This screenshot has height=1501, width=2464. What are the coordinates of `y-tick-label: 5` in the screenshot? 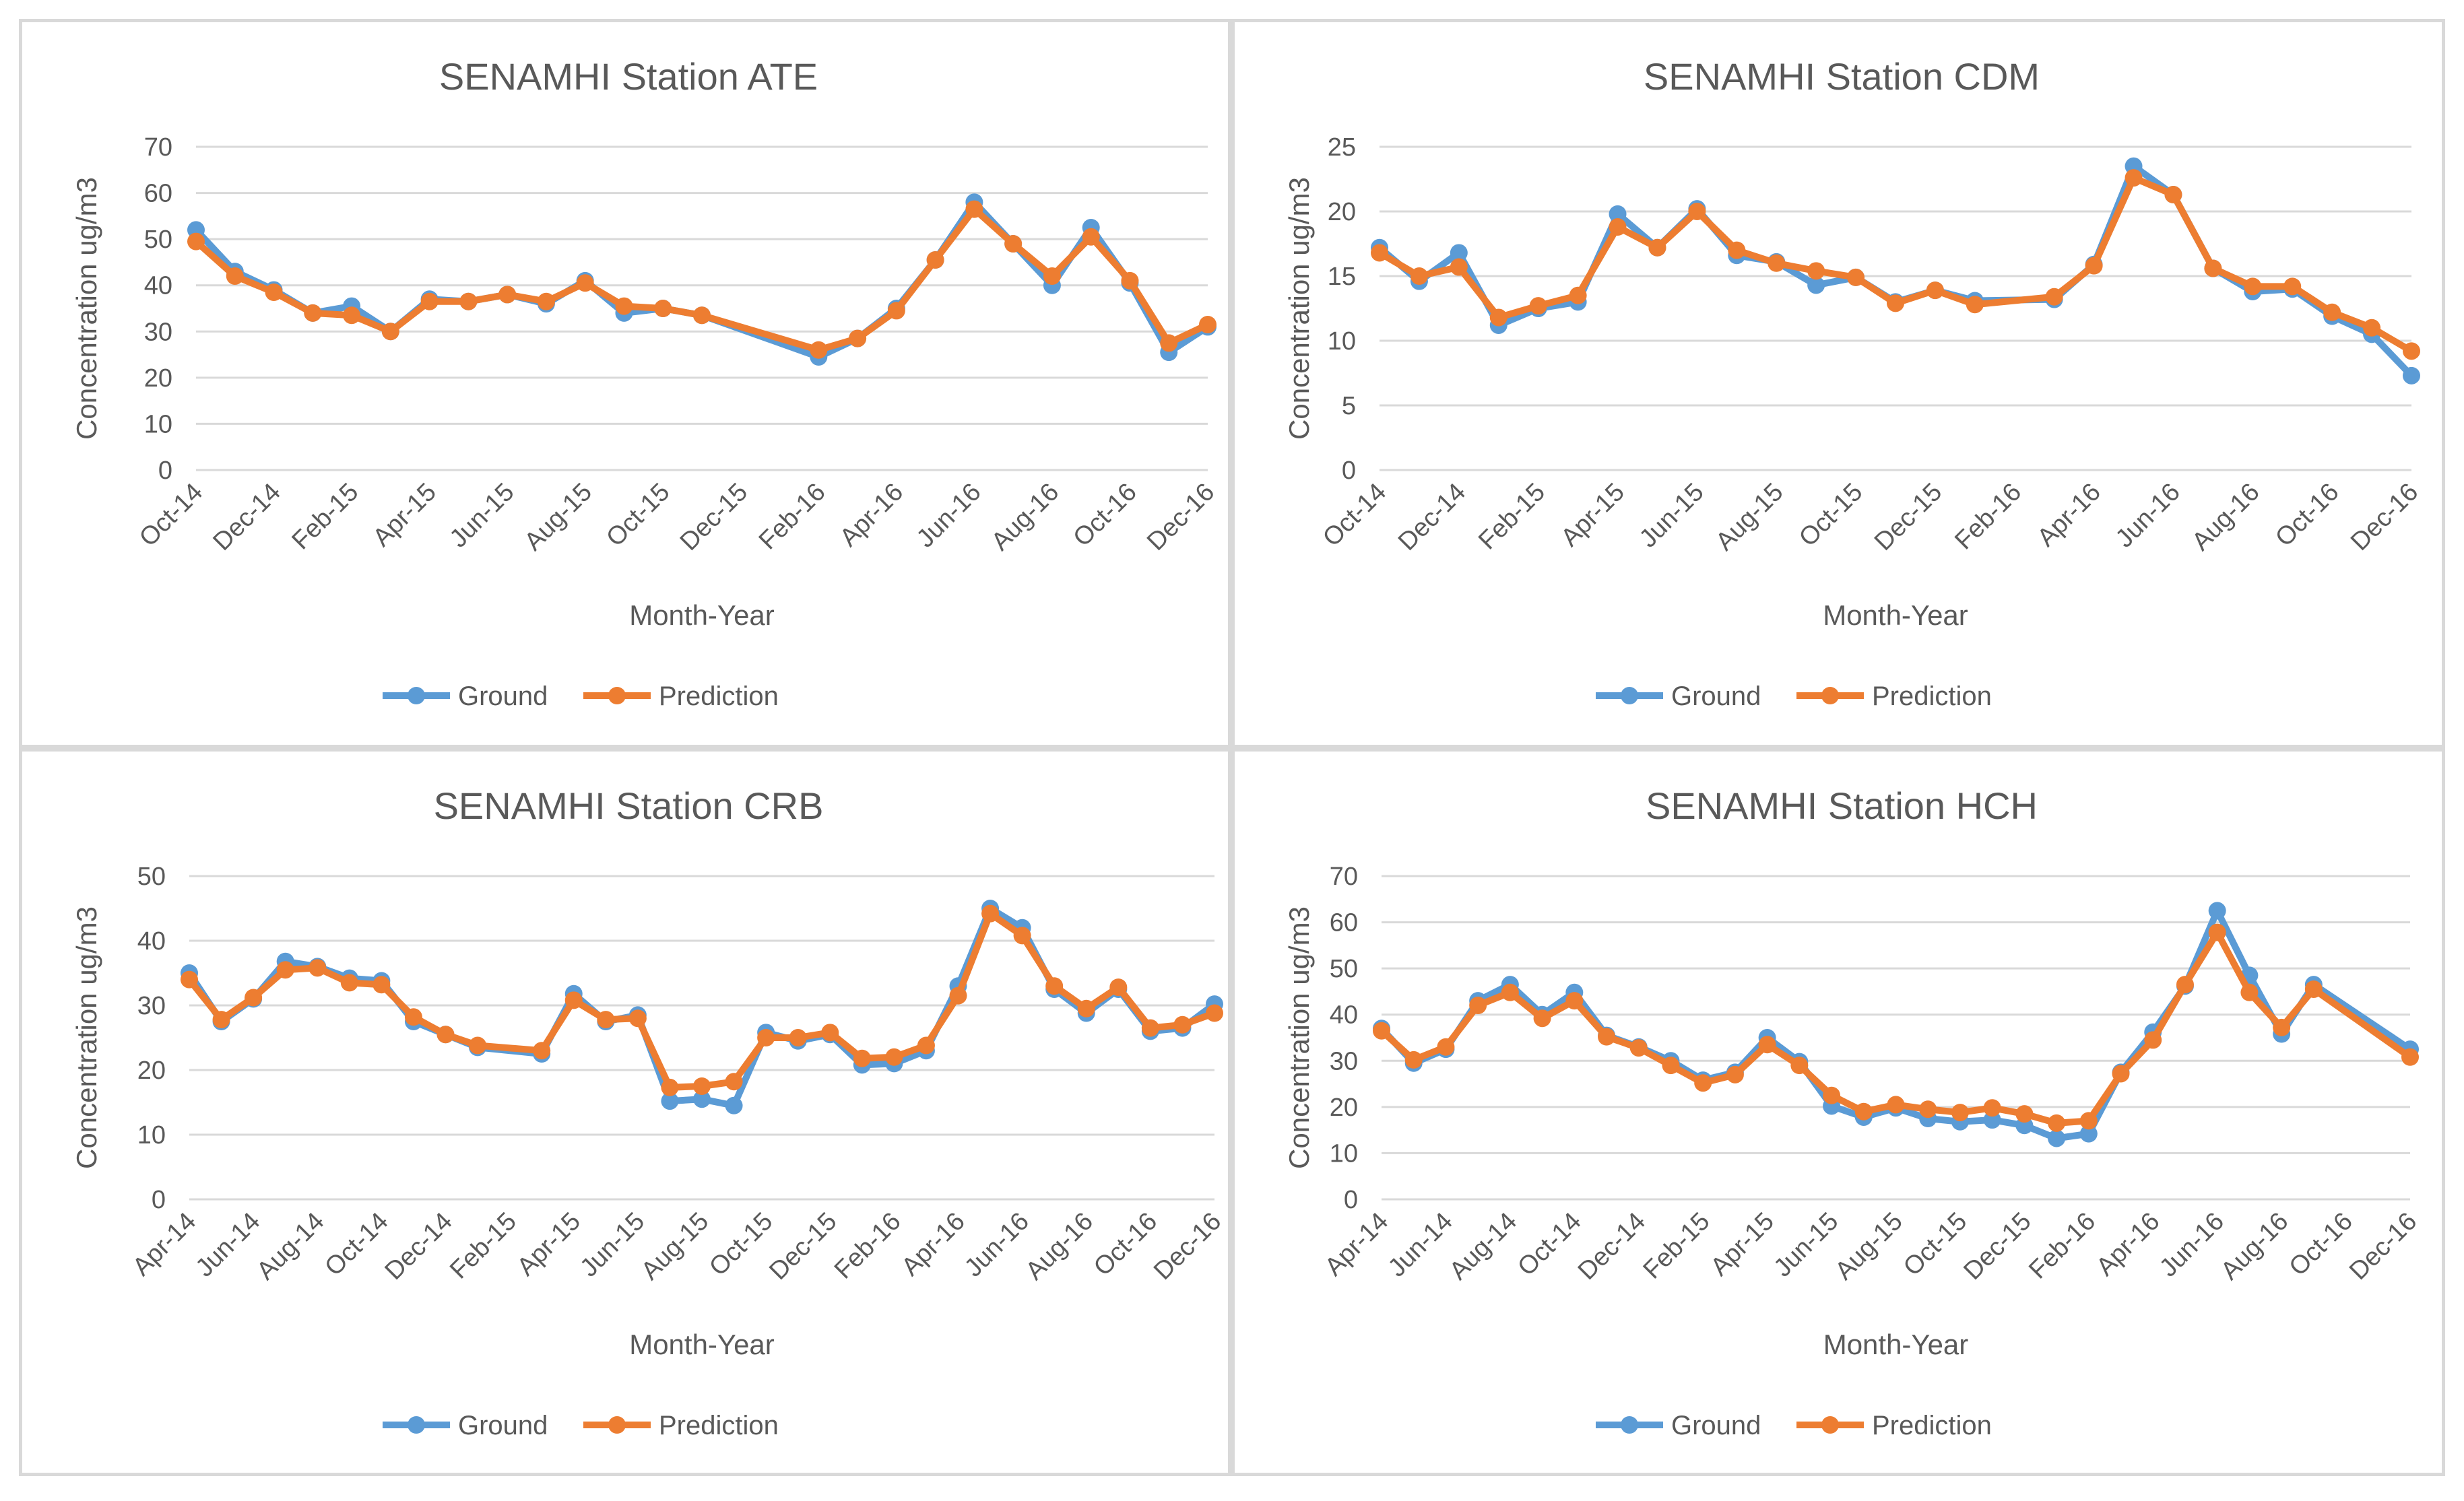 It's located at (1349, 406).